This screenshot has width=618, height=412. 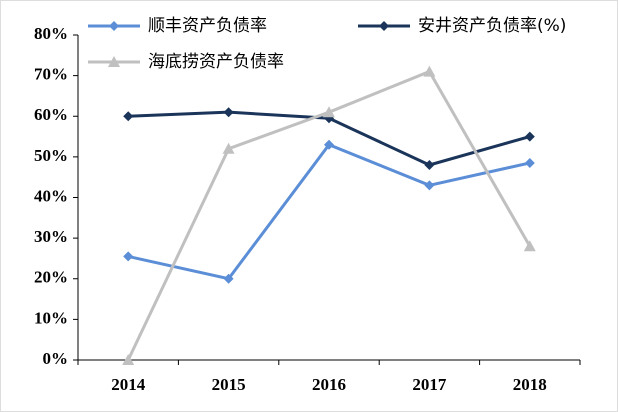 I want to click on legend-label: 顺丰资产负债率, so click(x=207, y=26).